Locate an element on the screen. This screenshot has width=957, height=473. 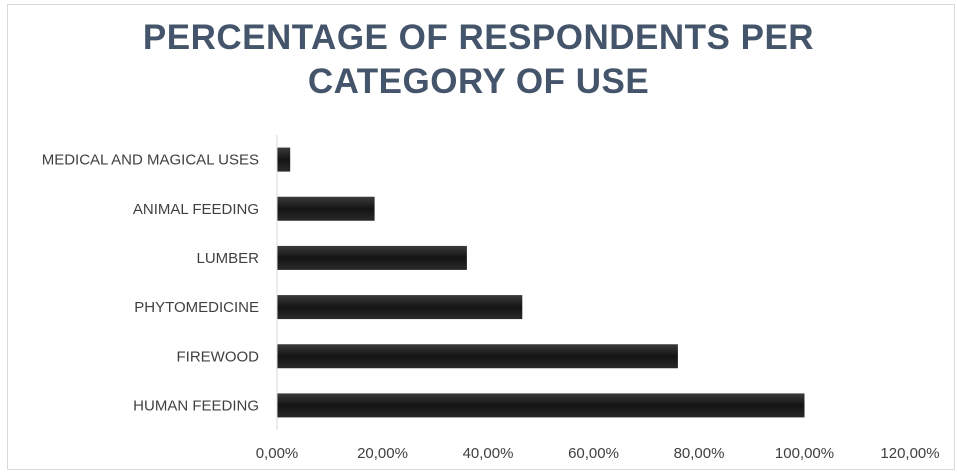
x-tick-label: 60,00% is located at coordinates (593, 453).